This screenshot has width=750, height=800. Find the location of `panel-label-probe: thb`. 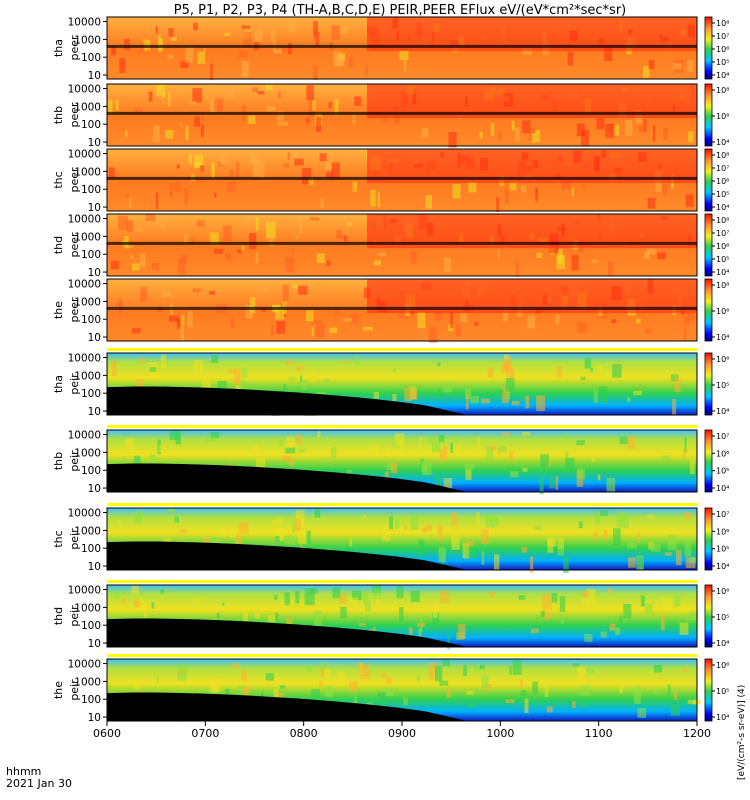

panel-label-probe: thb is located at coordinates (58, 461).